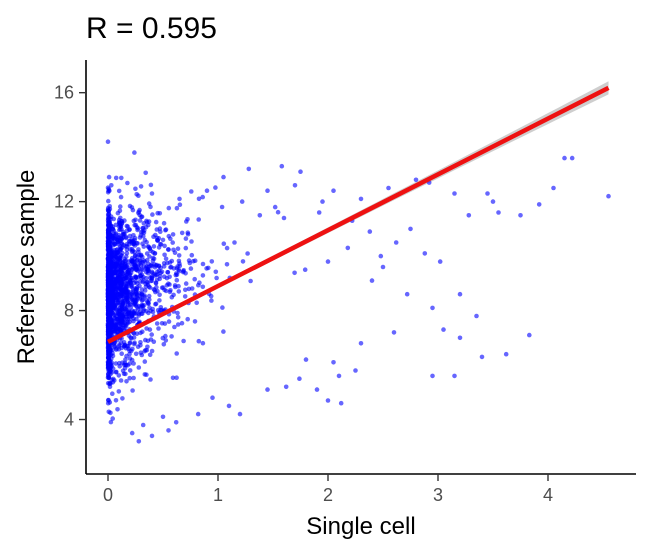 The width and height of the screenshot is (650, 557). Describe the element at coordinates (70, 256) in the screenshot. I see `y-axis-ticks: 4 8 12 16` at that location.